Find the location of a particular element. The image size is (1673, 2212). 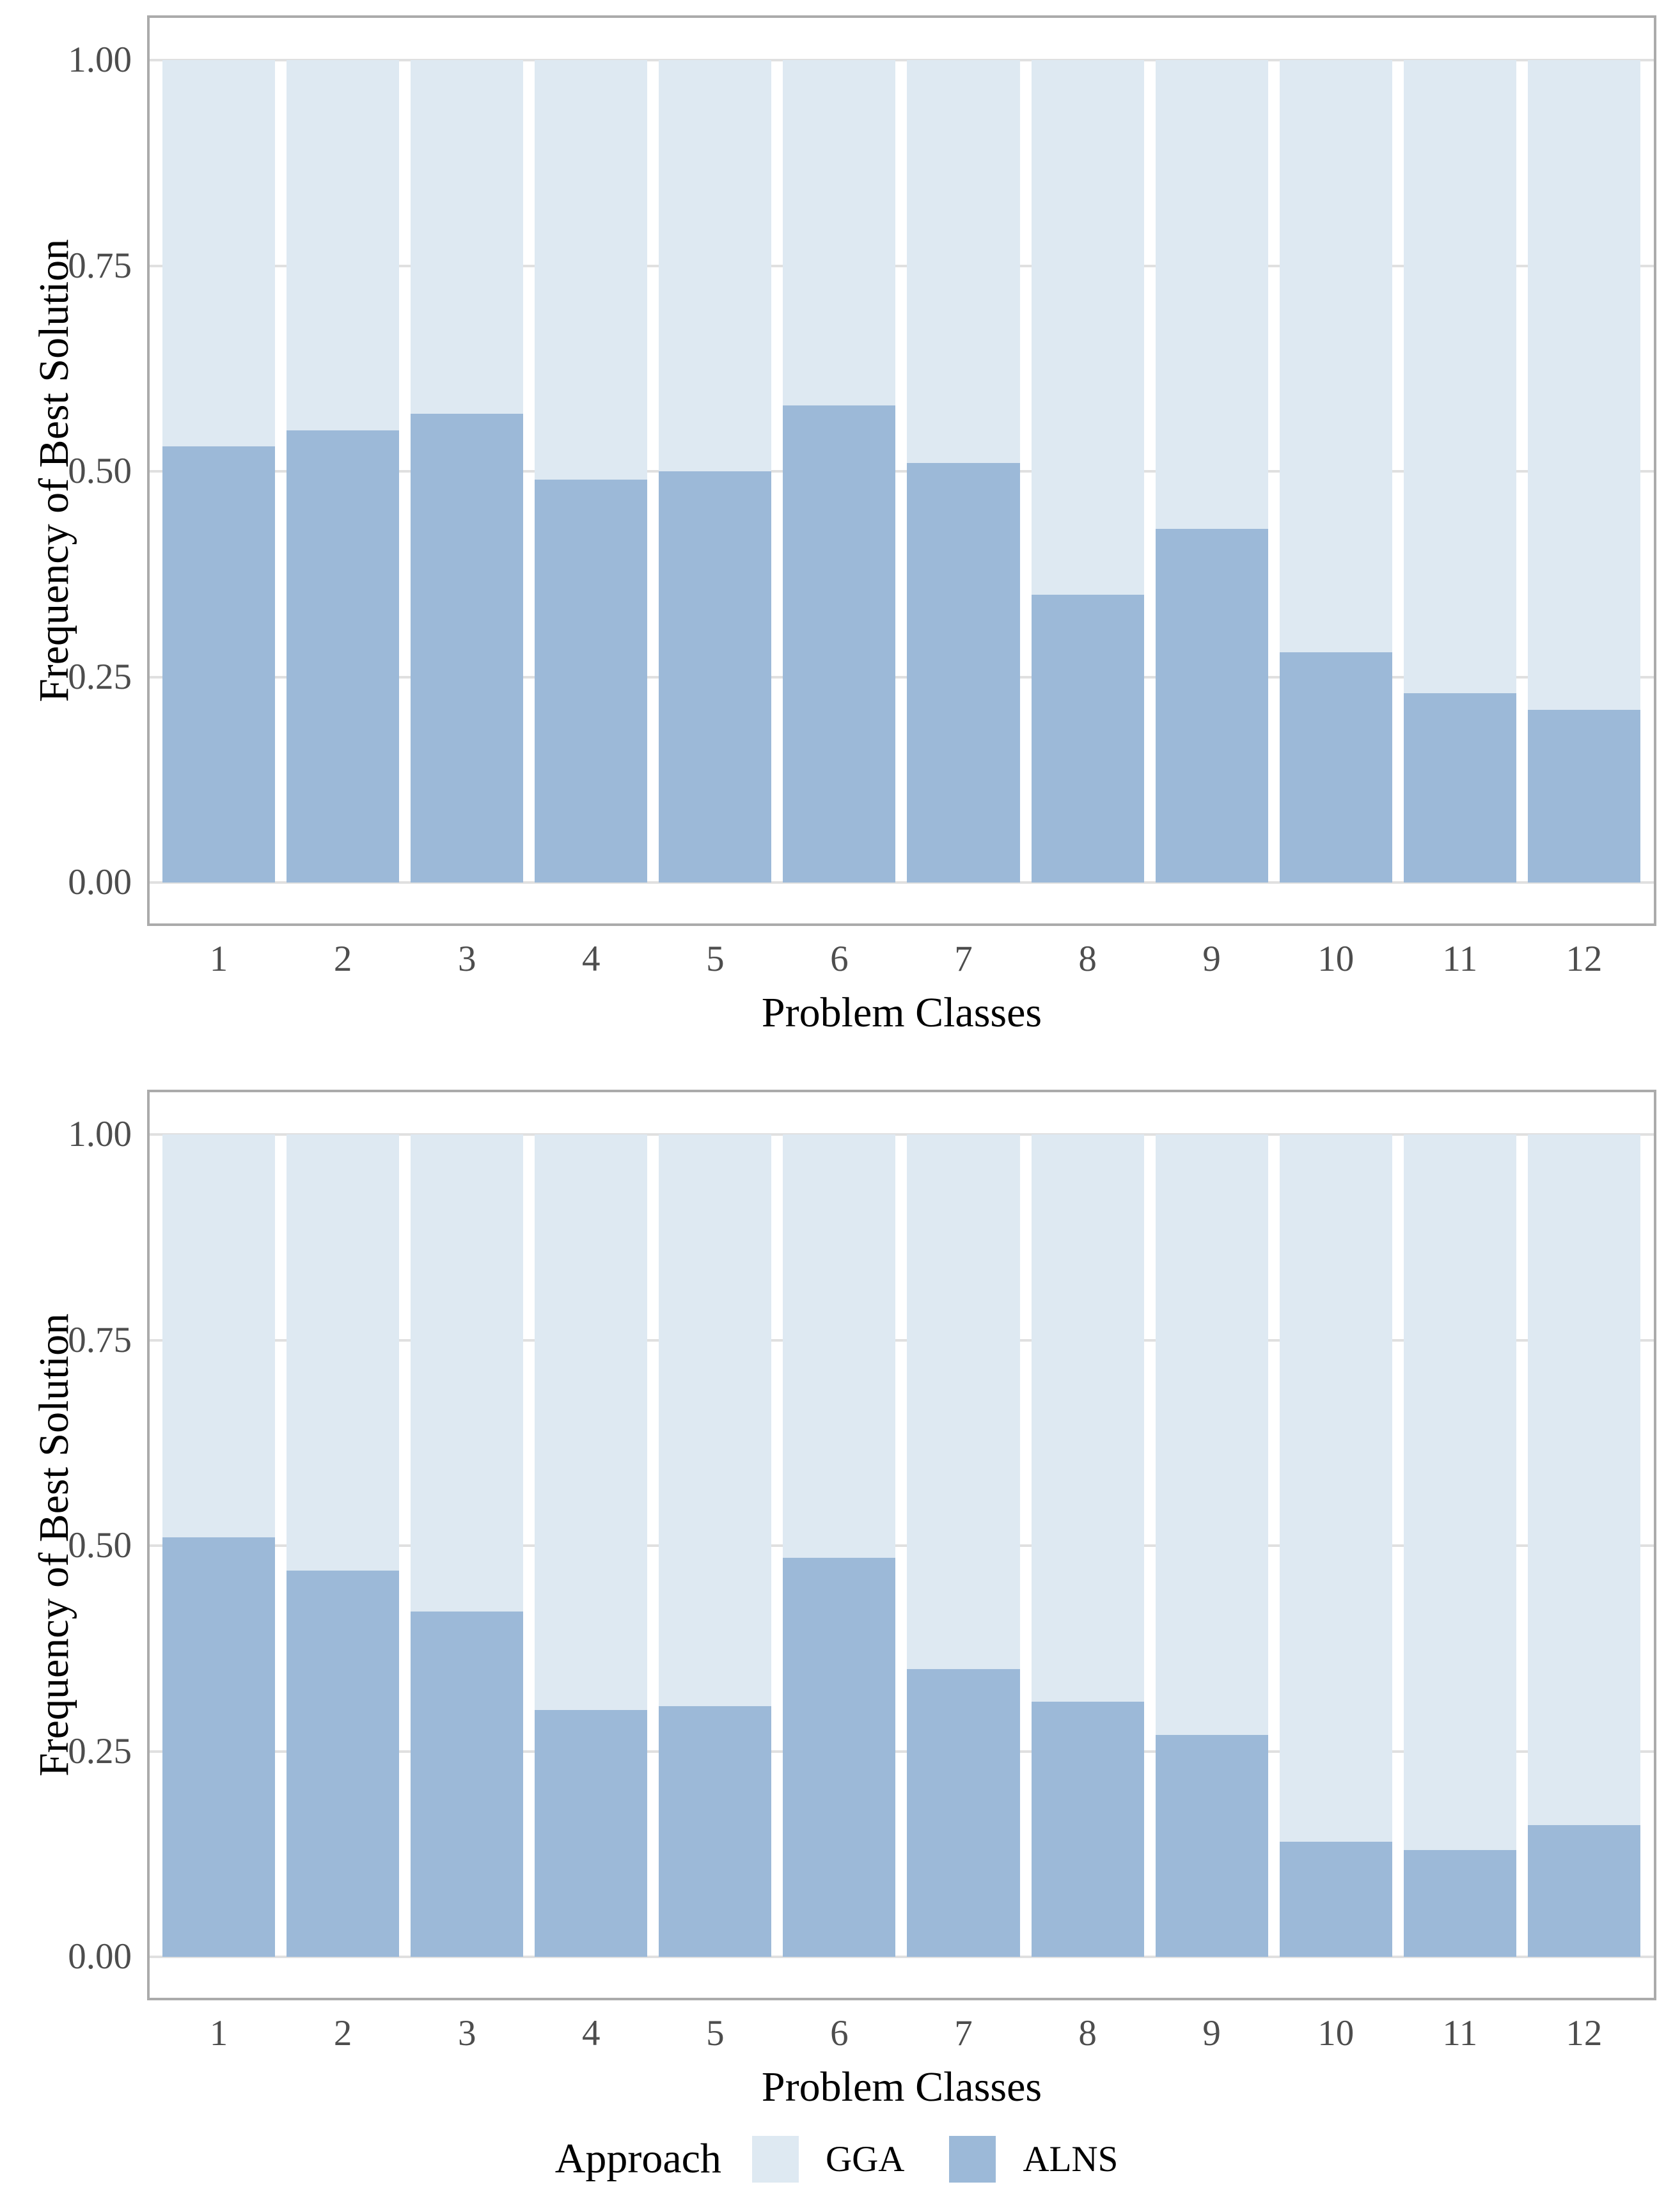

legend-label-alns: ALNS is located at coordinates (1071, 2158).